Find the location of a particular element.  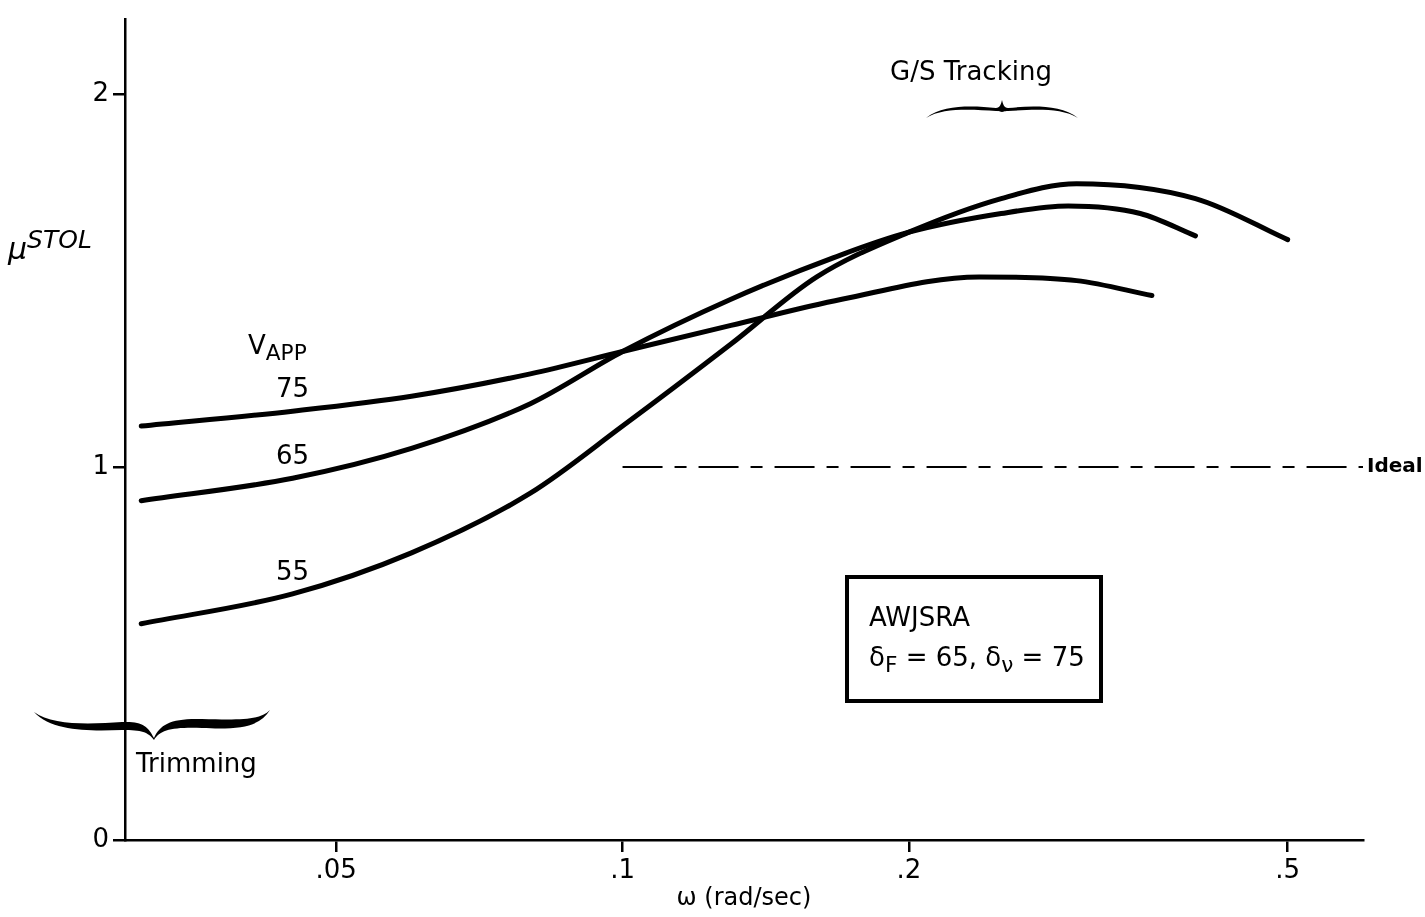

x-tick-label: .5 is located at coordinates (1288, 869).